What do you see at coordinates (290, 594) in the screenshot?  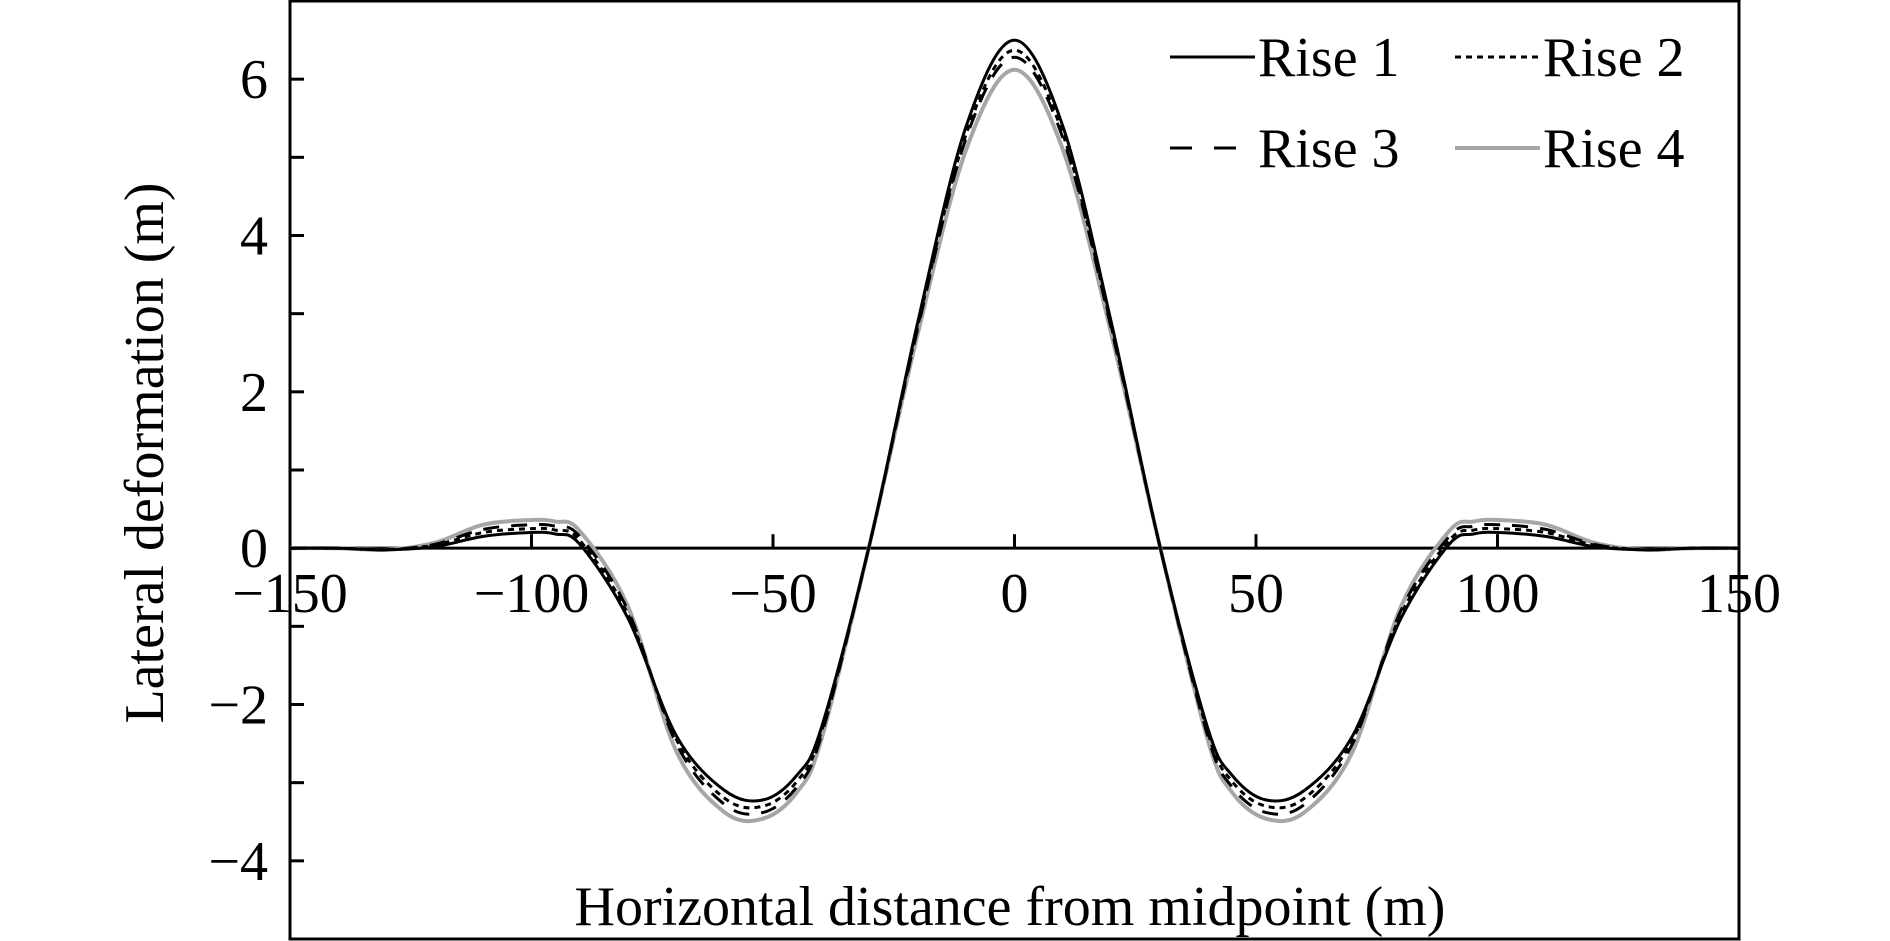 I see `x-tick-label: −150` at bounding box center [290, 594].